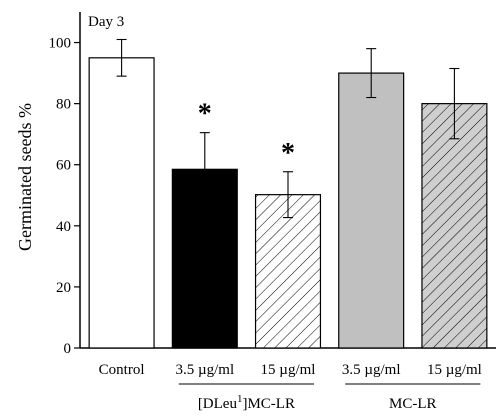 Image resolution: width=499 pixels, height=418 pixels. Describe the element at coordinates (413, 404) in the screenshot. I see `group-label: MC-LR` at that location.